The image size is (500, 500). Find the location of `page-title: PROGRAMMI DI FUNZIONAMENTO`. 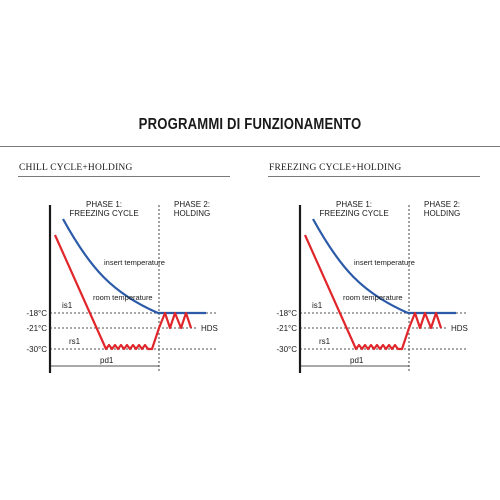

page-title: PROGRAMMI DI FUNZIONAMENTO is located at coordinates (250, 124).